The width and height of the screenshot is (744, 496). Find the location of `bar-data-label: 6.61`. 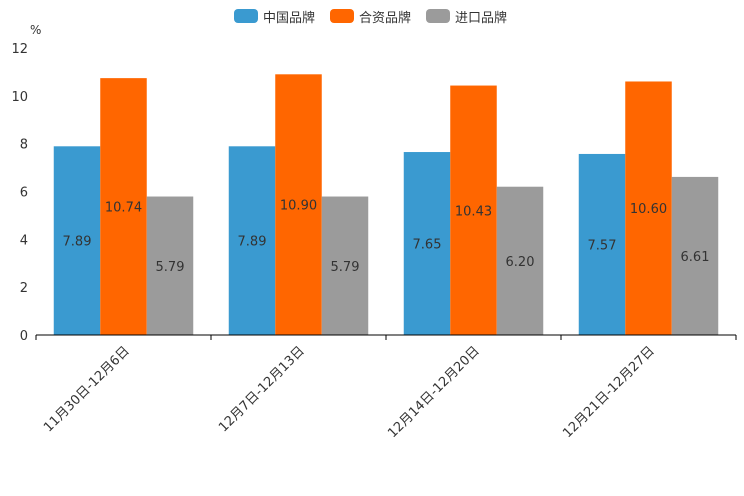

bar-data-label: 6.61 is located at coordinates (695, 257).